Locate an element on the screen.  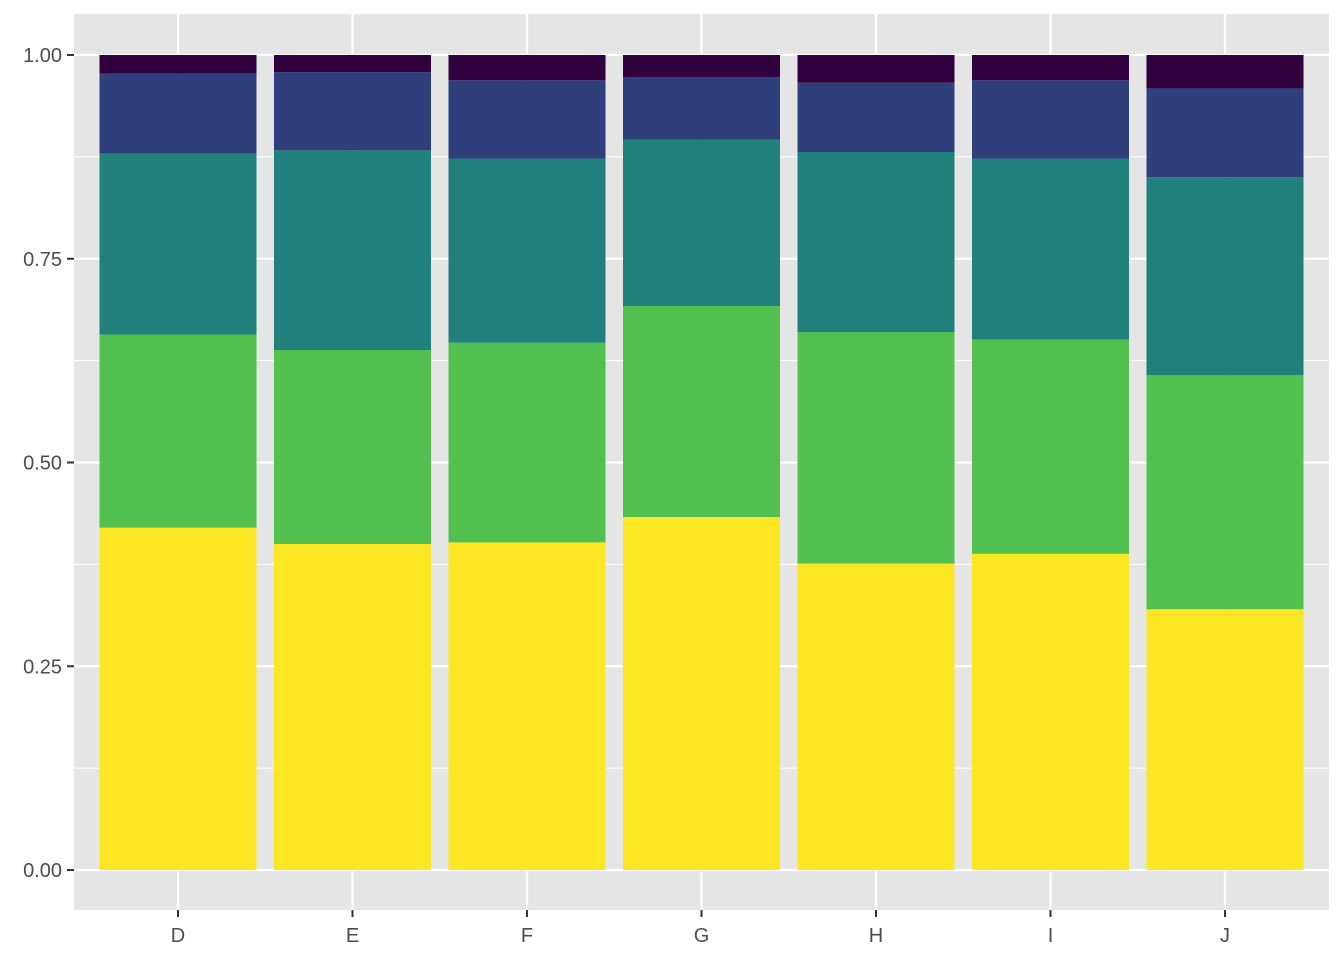
y-tick-label: 0.75 is located at coordinates (42, 260).